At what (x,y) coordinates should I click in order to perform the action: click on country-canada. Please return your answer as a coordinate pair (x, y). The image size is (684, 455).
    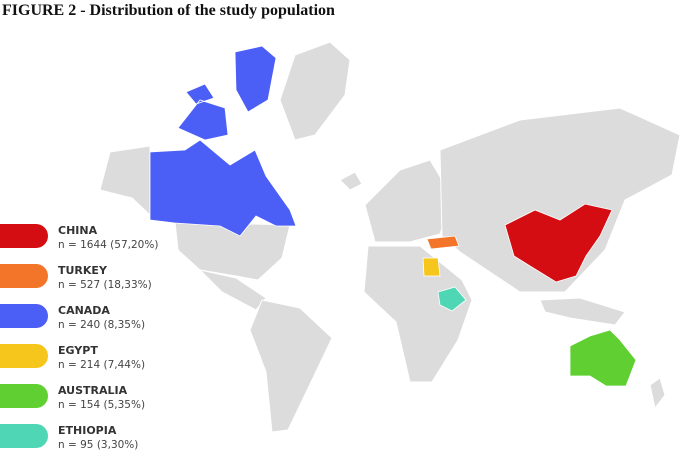
    Looking at the image, I should click on (223, 141).